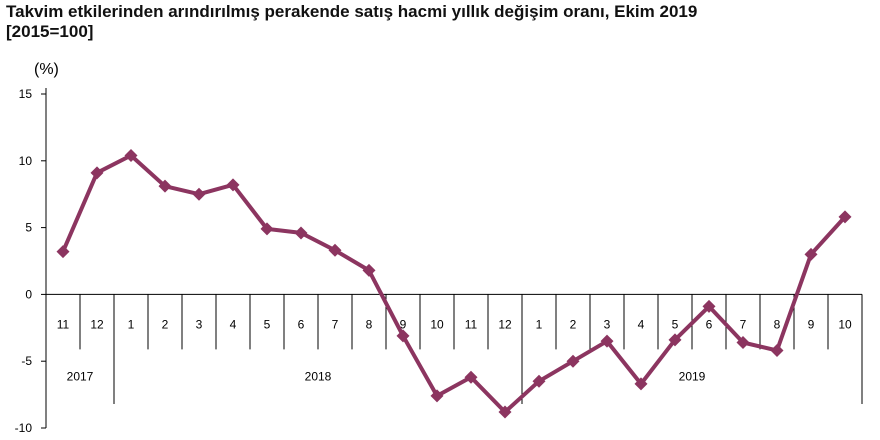  I want to click on y-tick-label: 10, so click(26, 161).